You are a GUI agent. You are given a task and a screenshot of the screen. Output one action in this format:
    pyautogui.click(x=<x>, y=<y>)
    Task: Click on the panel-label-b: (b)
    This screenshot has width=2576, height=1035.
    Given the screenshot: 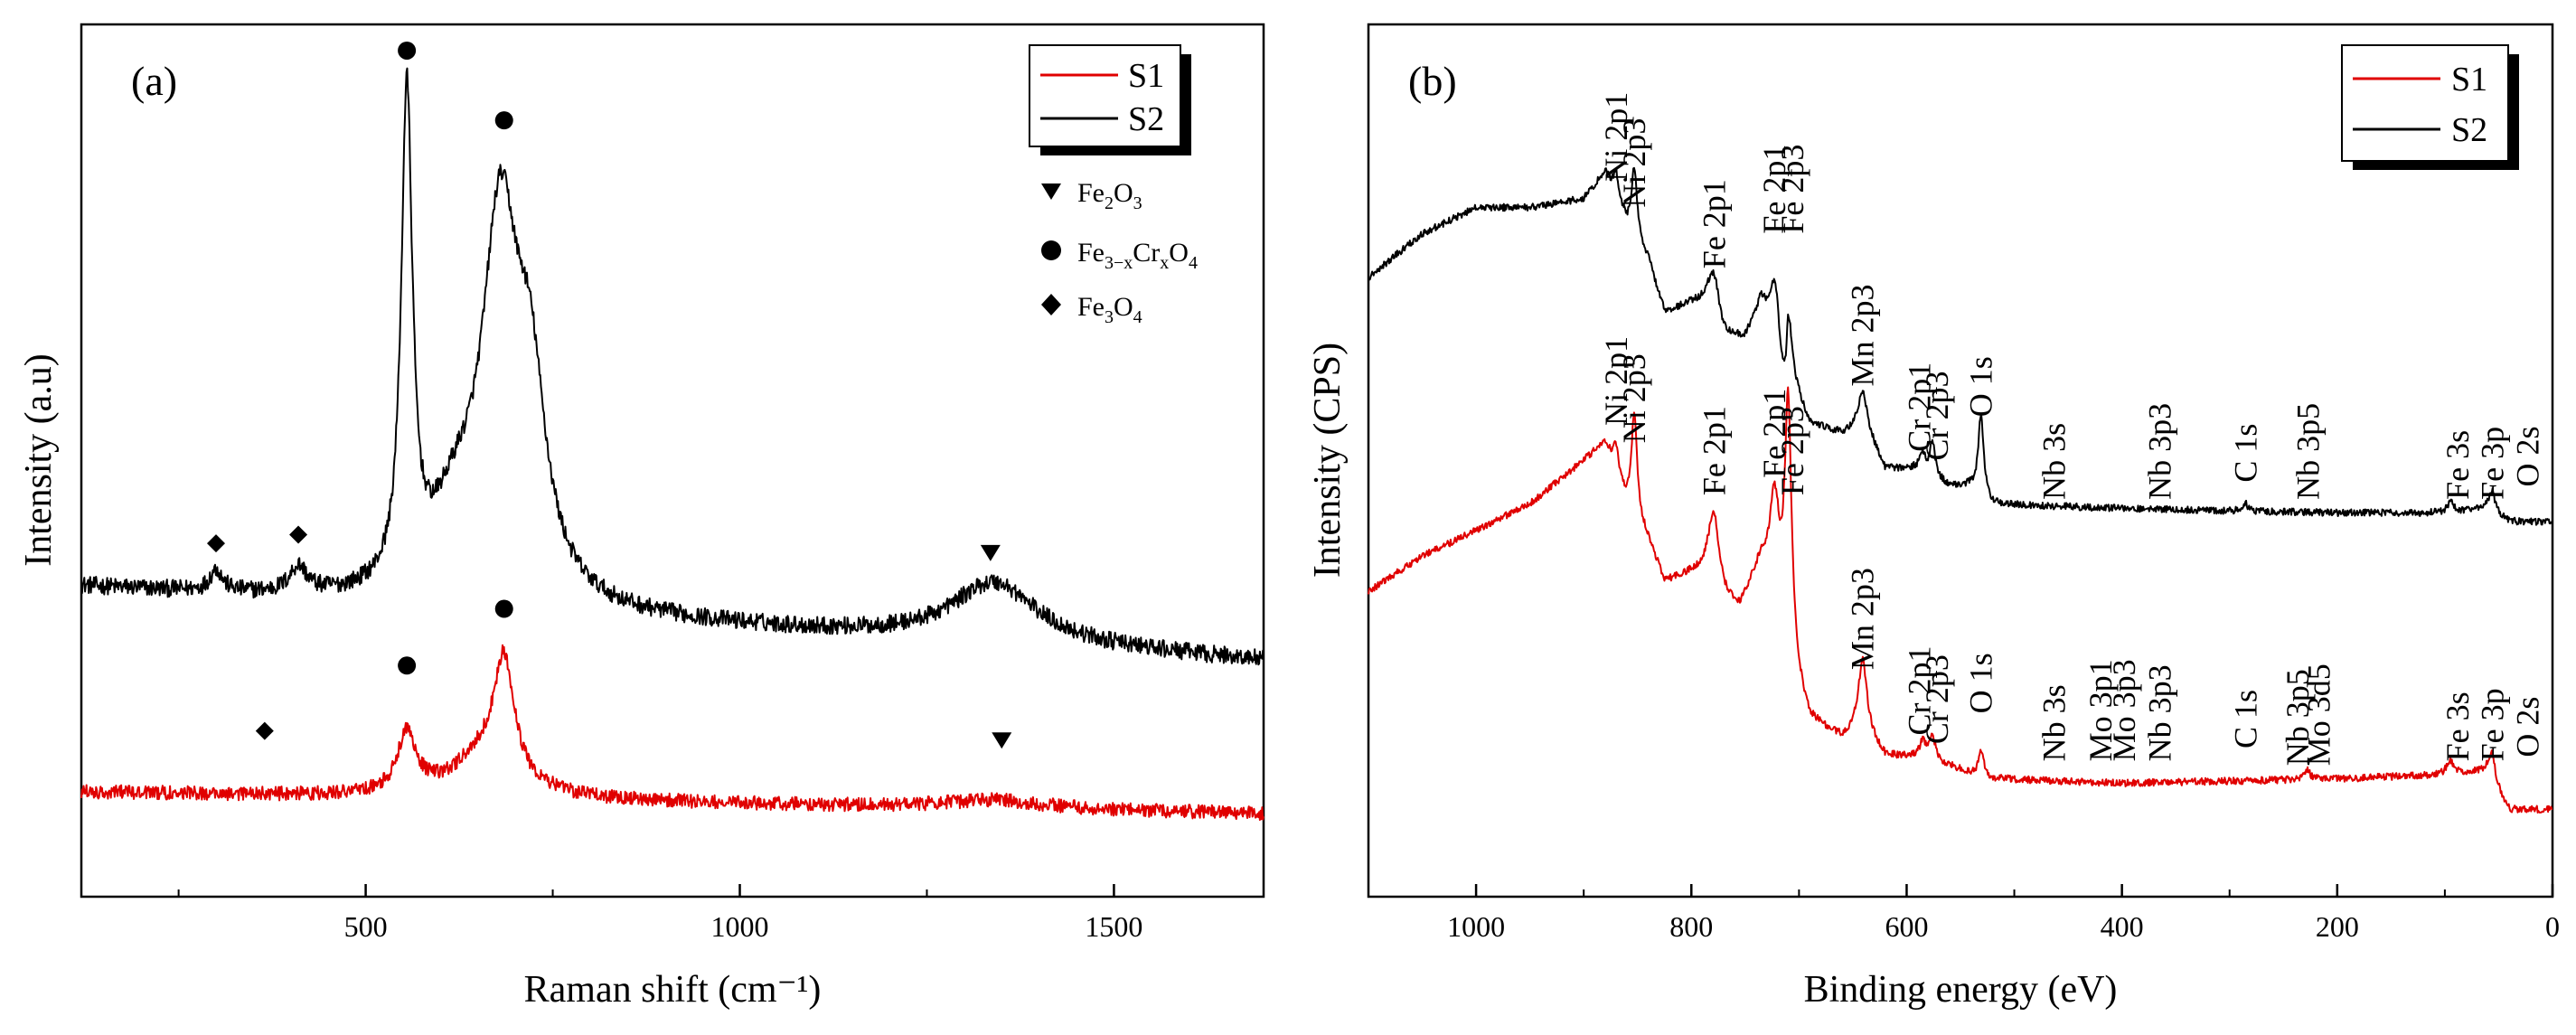 What is the action you would take?
    pyautogui.click(x=1433, y=81)
    